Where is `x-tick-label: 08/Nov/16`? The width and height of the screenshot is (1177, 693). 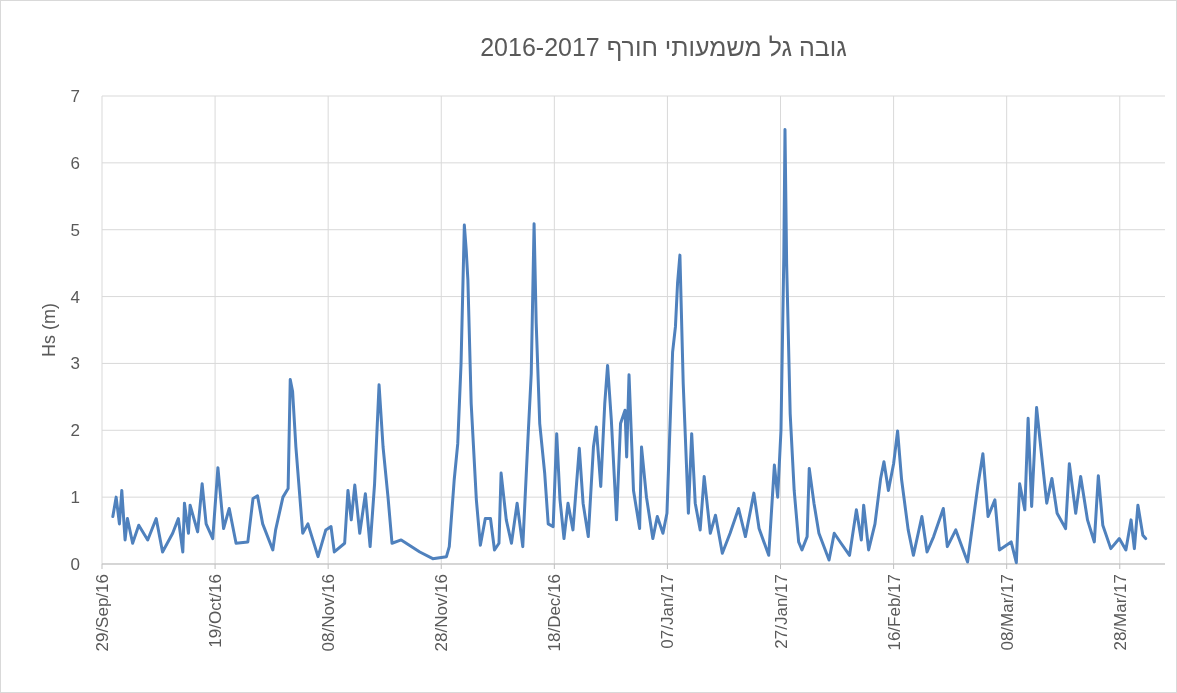 x-tick-label: 08/Nov/16 is located at coordinates (329, 613).